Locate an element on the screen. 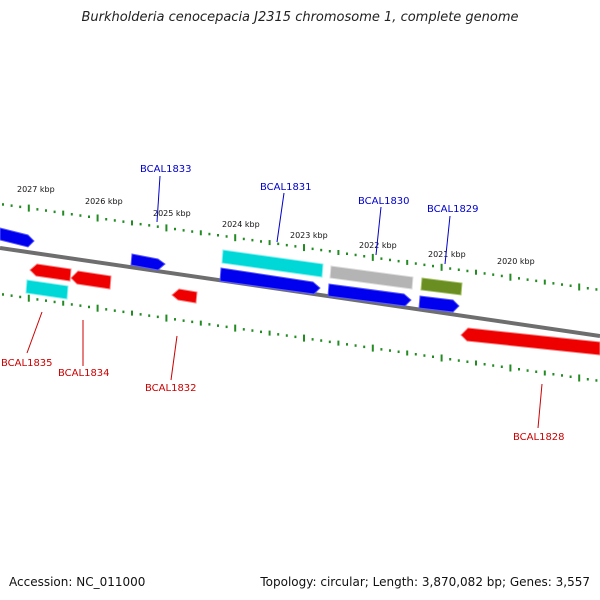  gene-label-bcal1834: BCAL1834 is located at coordinates (84, 373).